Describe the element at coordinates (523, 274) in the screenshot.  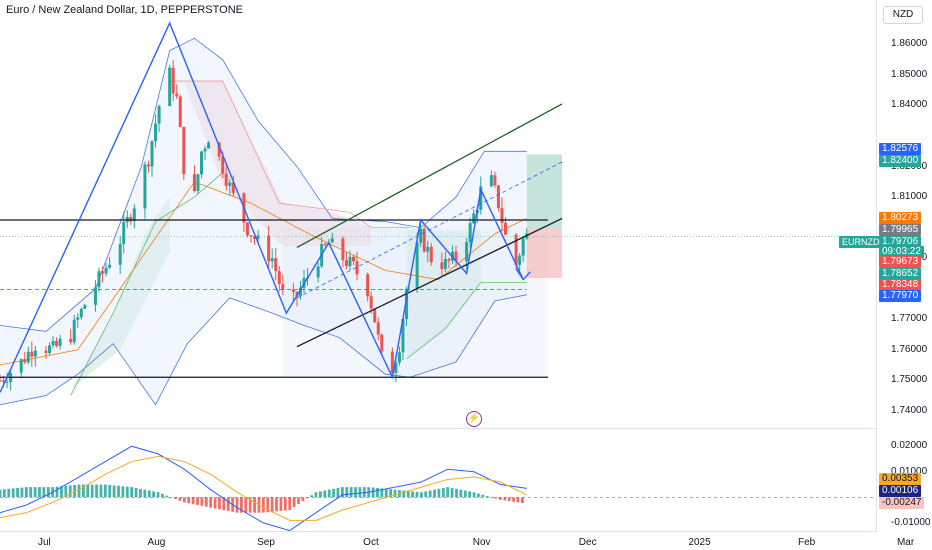
I see `arrow-head` at that location.